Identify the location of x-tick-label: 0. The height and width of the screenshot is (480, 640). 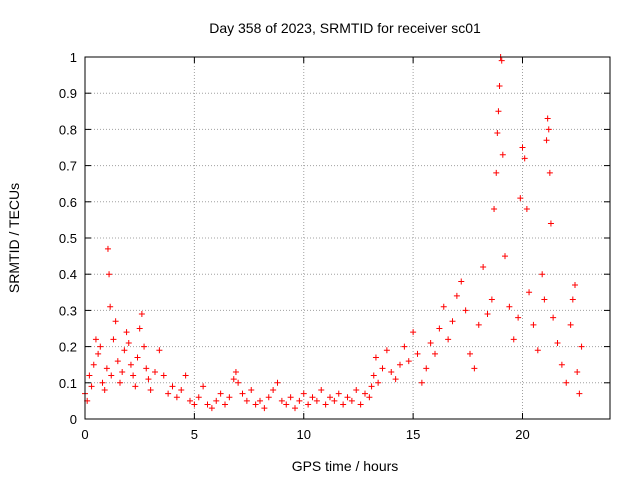
(84, 434).